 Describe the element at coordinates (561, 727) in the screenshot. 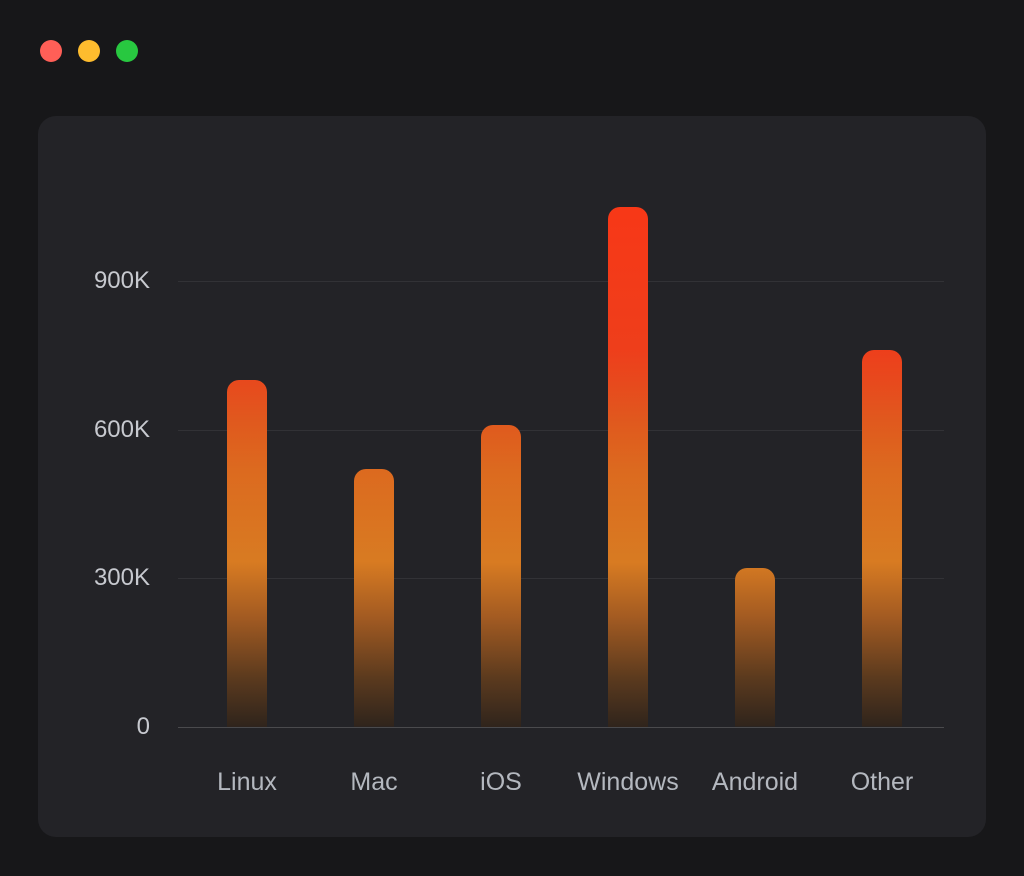

I see `x-axis-line` at that location.